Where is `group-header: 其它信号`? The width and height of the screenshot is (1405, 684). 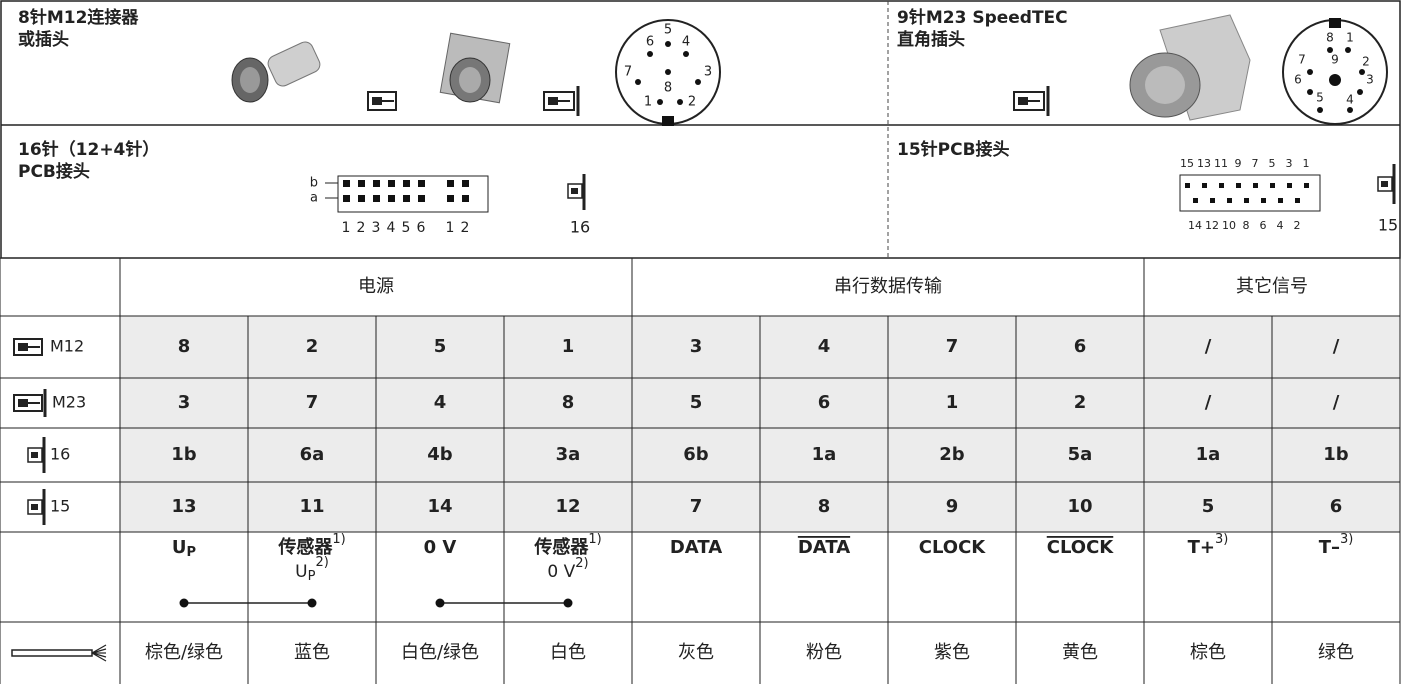
group-header: 其它信号 is located at coordinates (1272, 286).